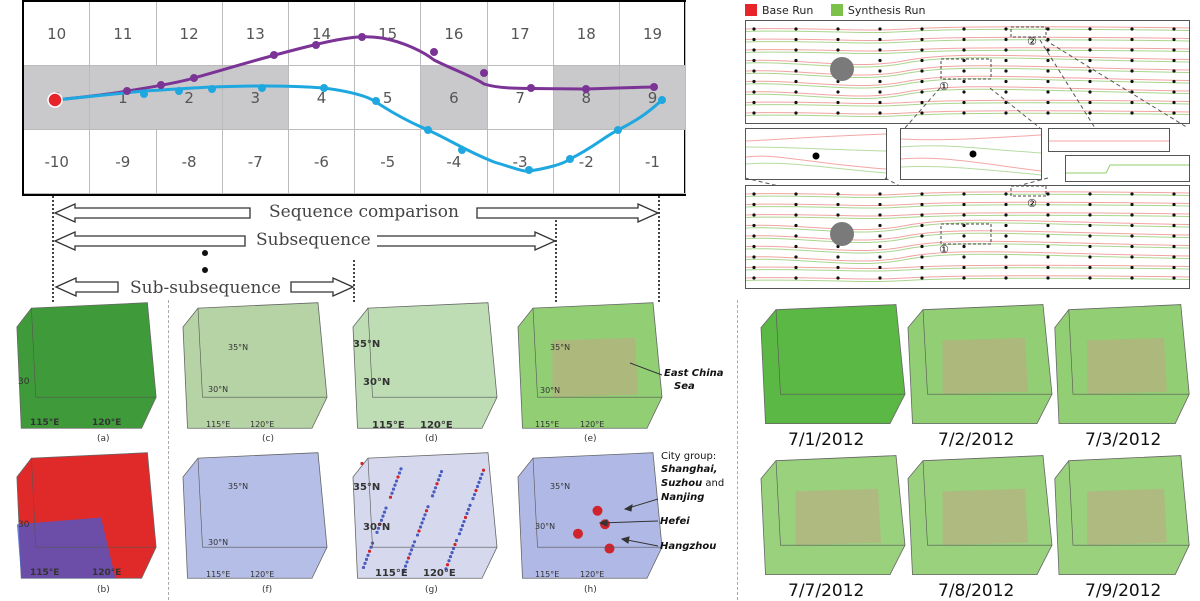 The width and height of the screenshot is (1200, 601). I want to click on sequence-comparison-label: Sequence comparison, so click(364, 212).